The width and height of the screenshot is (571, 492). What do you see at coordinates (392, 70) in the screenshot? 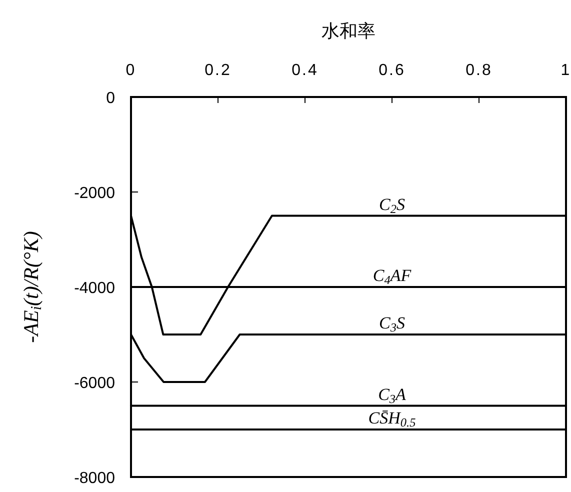
I see `x-tick-label: 0.6` at bounding box center [392, 70].